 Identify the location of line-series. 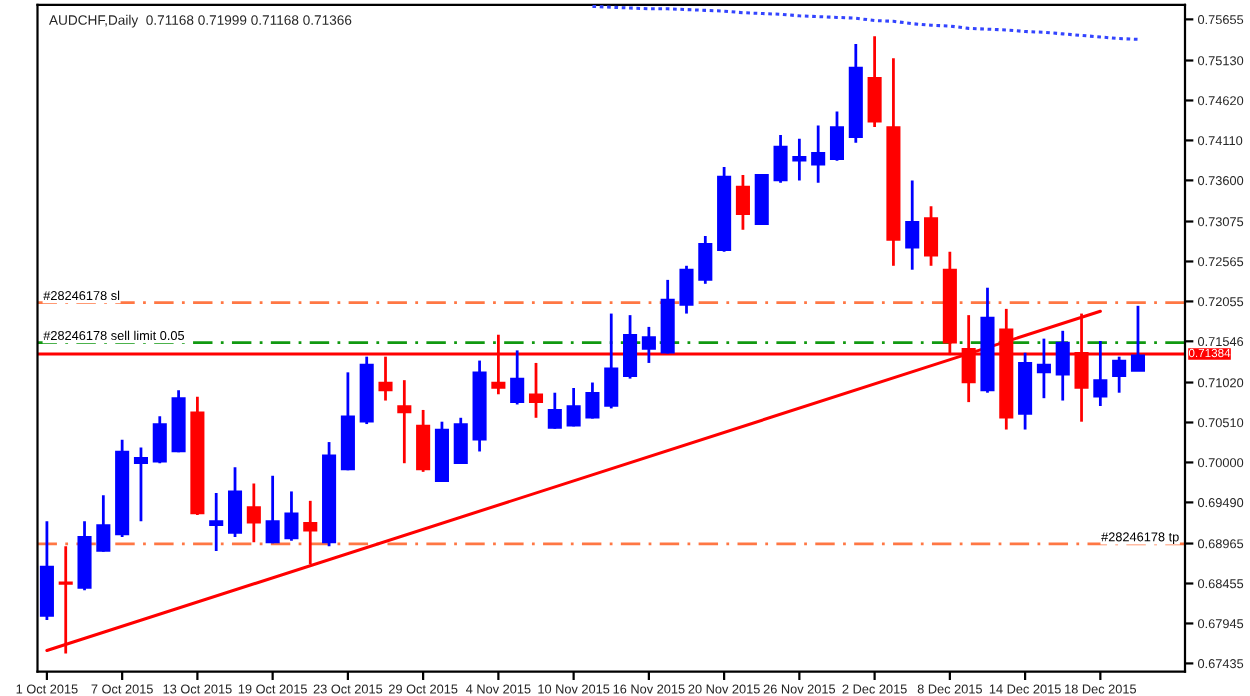
(865, 22).